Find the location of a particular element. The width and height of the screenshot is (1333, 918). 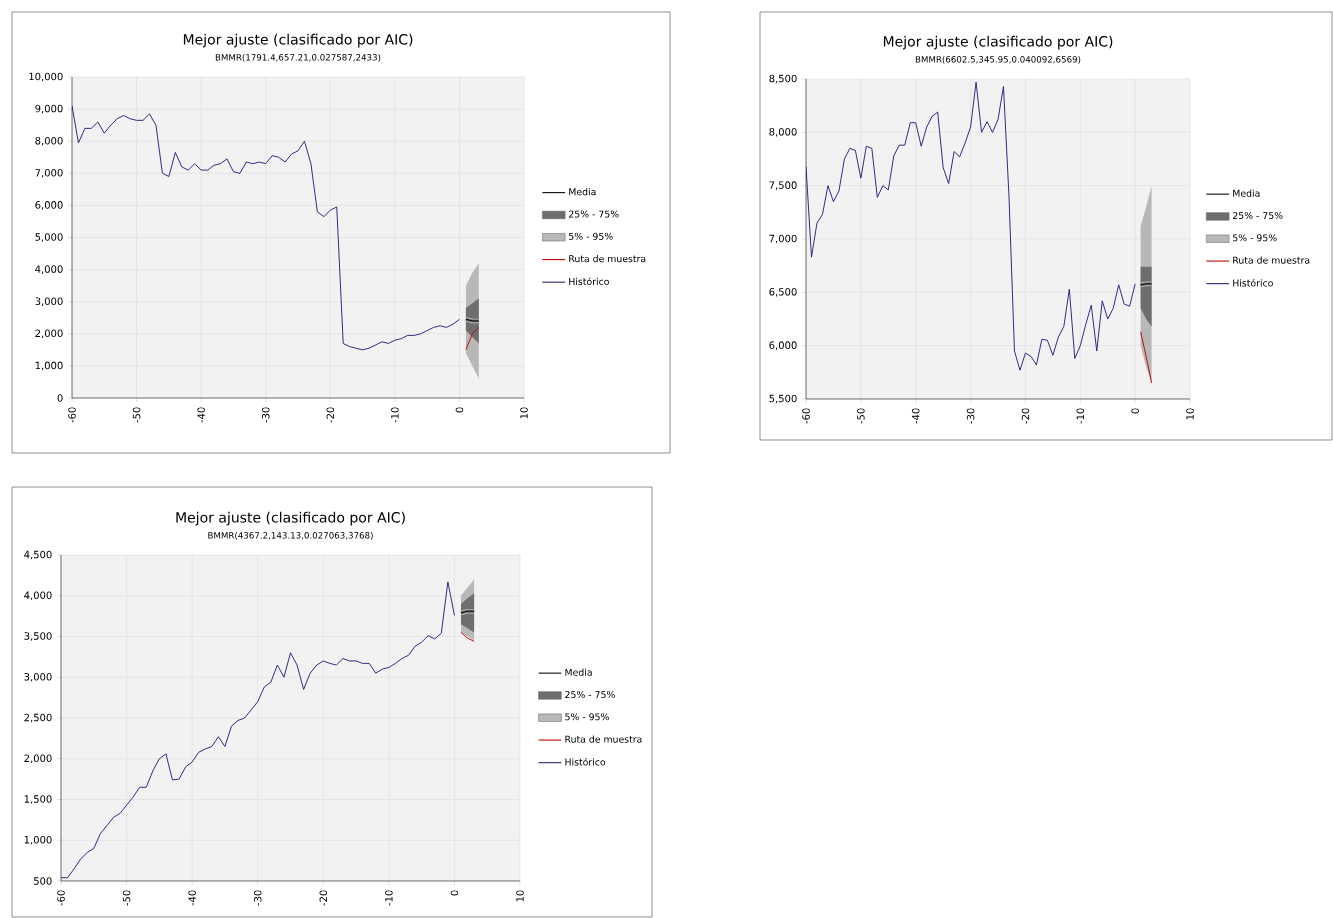

y-tick-label: 3,500 is located at coordinates (38, 636).